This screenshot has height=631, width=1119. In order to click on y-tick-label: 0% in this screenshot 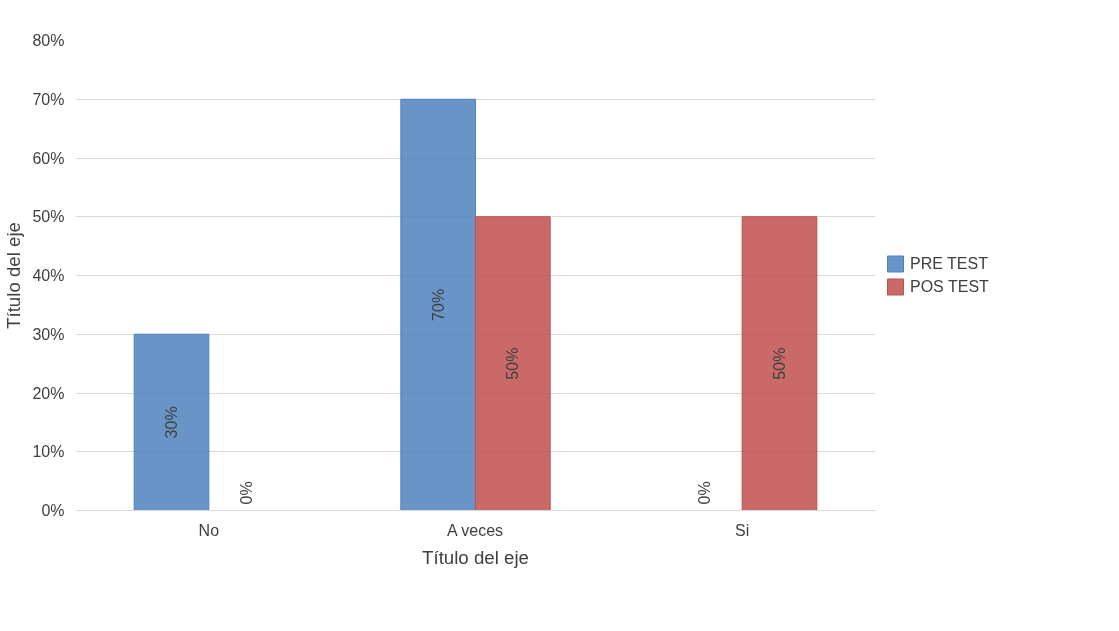, I will do `click(53, 510)`.